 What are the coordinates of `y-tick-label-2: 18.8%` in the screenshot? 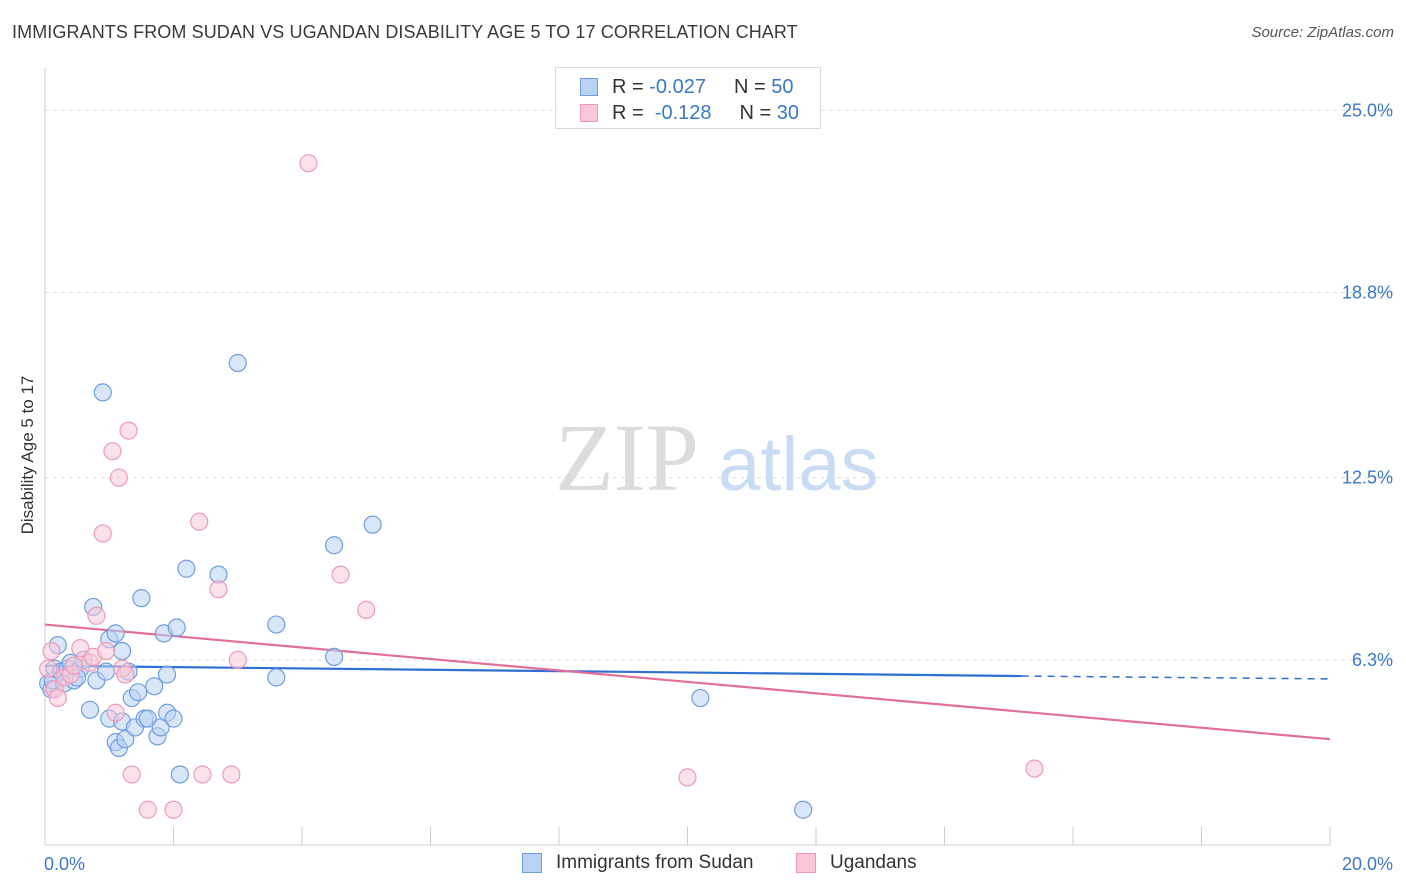 It's located at (1367, 292).